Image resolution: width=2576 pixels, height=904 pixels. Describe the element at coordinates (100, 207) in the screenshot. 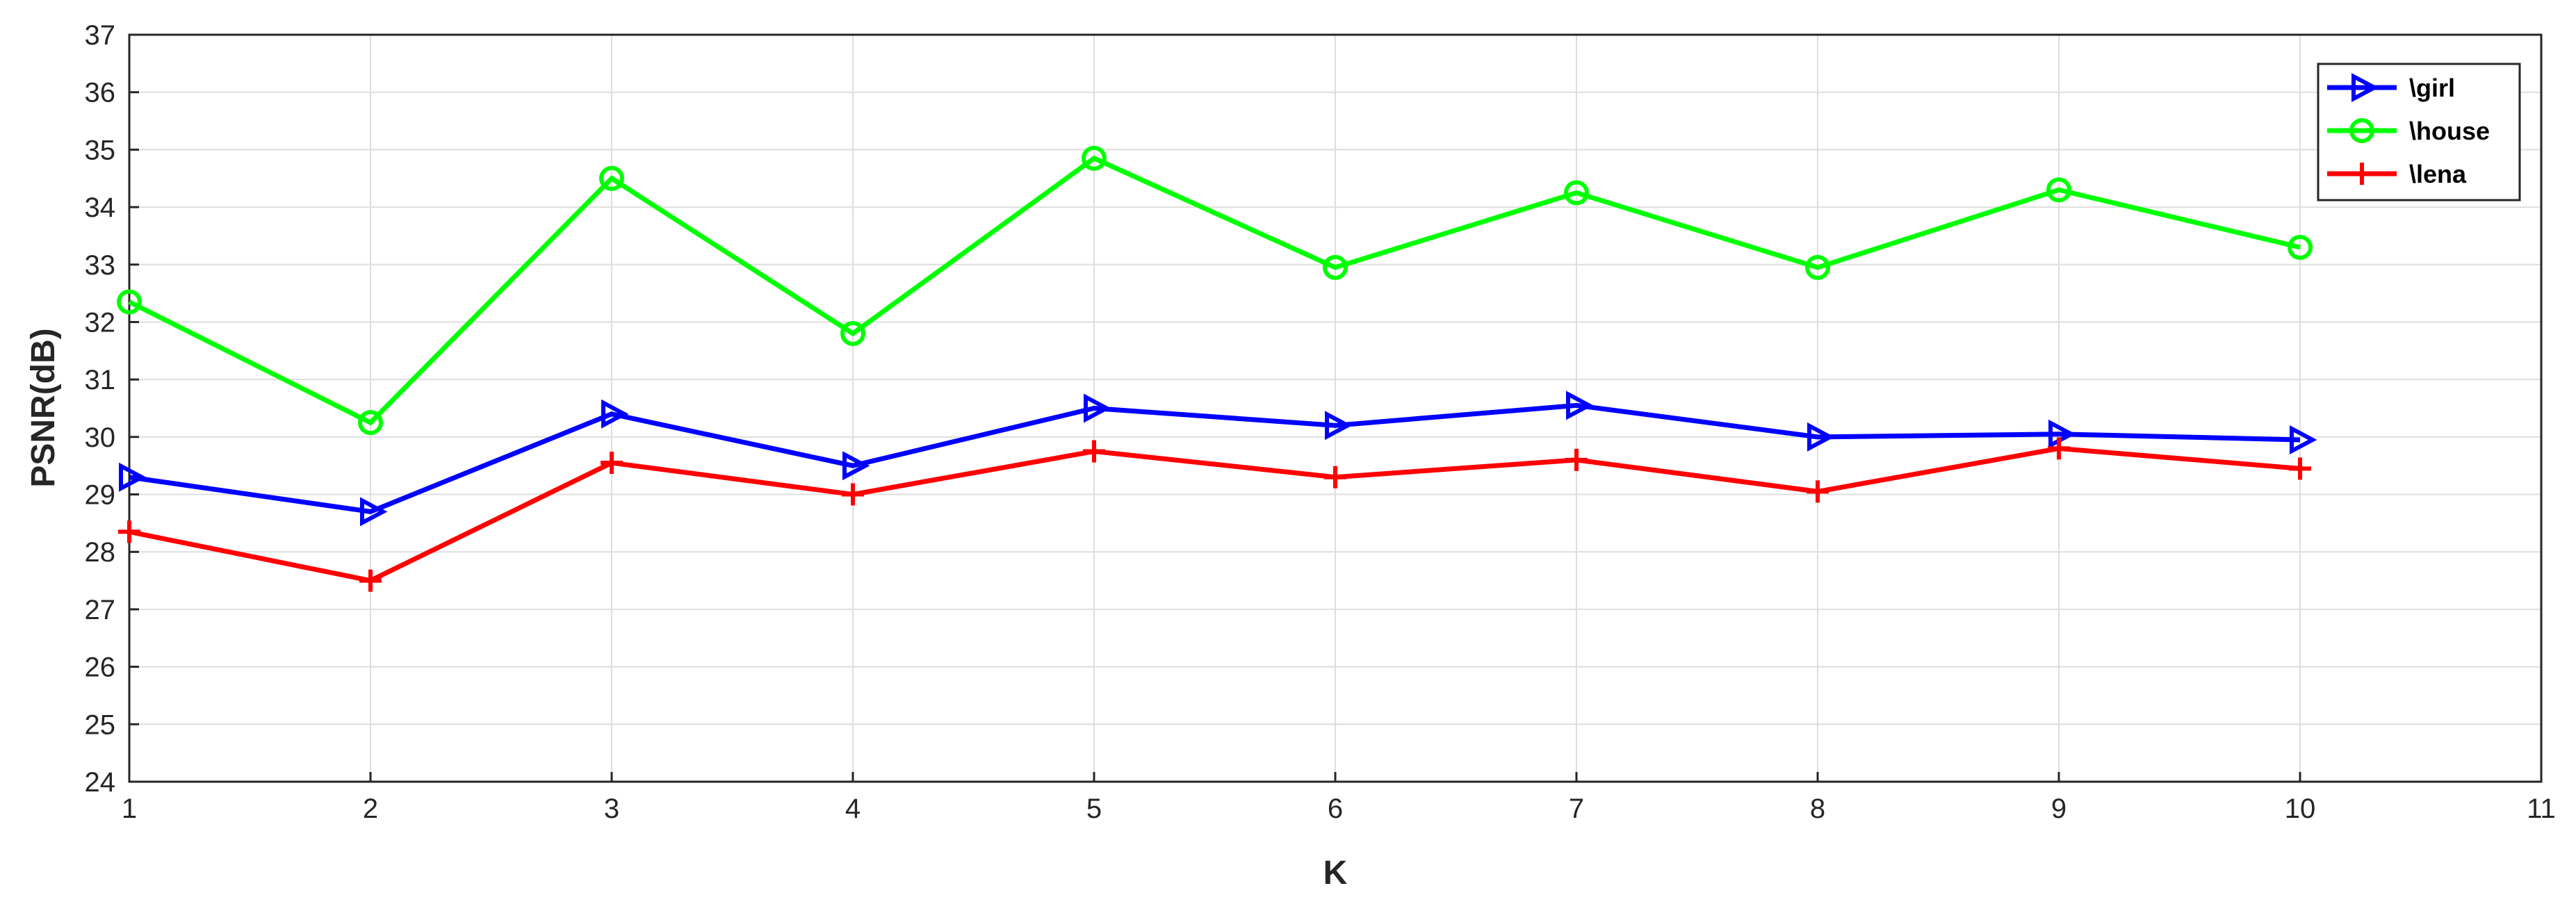

I see `y-tick-label: 34` at that location.